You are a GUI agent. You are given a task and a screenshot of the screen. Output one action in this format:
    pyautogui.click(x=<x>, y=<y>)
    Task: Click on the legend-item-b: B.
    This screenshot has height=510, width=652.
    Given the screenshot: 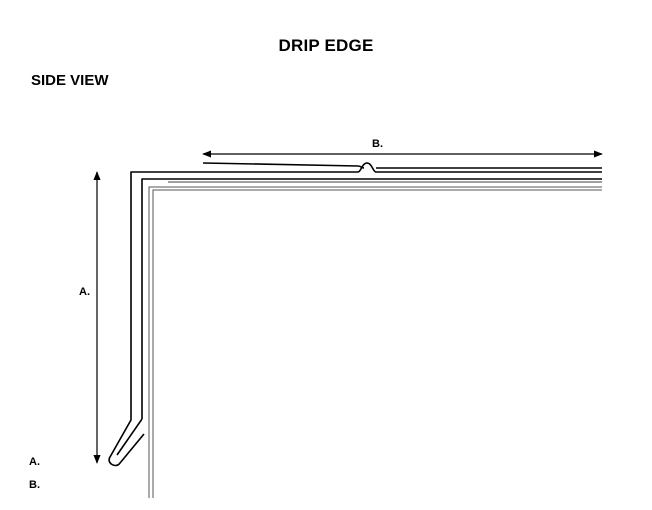 What is the action you would take?
    pyautogui.click(x=34, y=485)
    